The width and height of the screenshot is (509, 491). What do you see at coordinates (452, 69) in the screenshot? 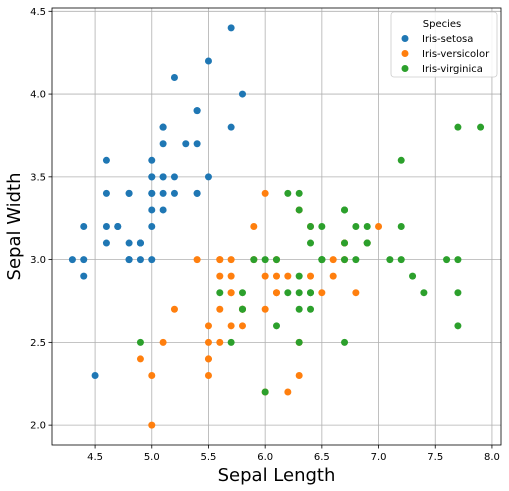
I see `legend-label: Iris-virginica` at bounding box center [452, 69].